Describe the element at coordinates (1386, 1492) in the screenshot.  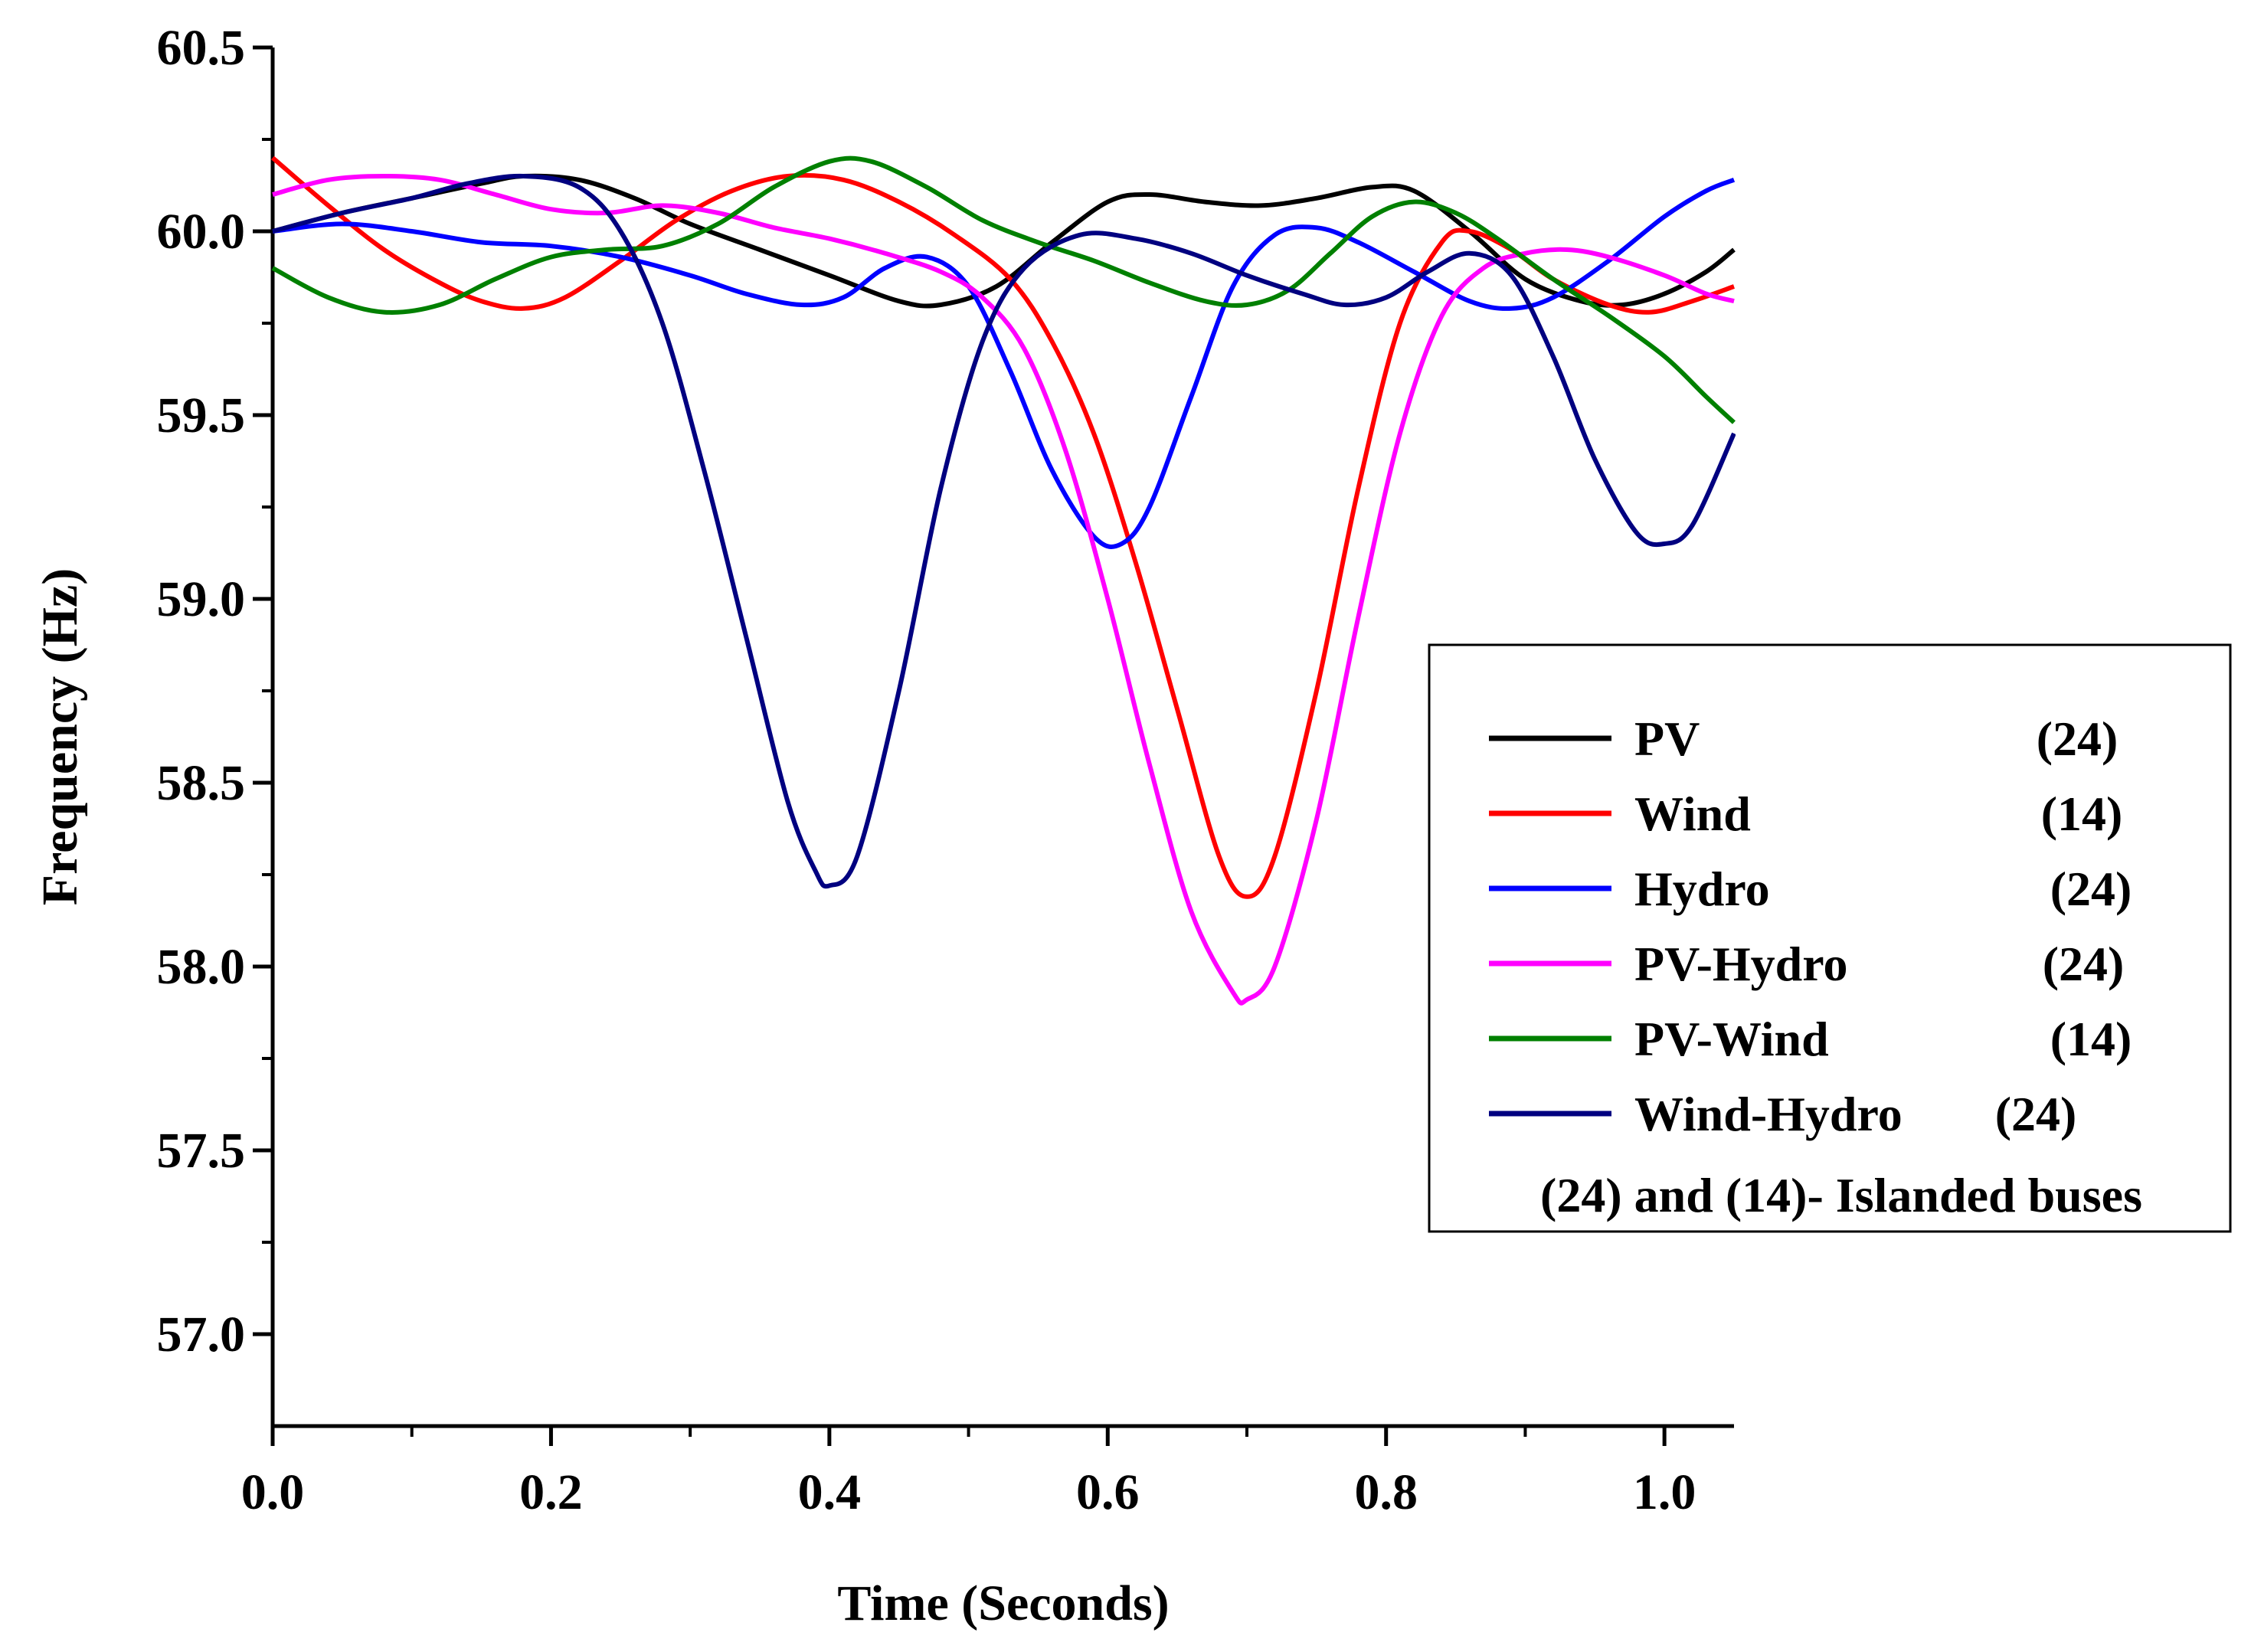
I see `x-tick-label: 0.8` at that location.